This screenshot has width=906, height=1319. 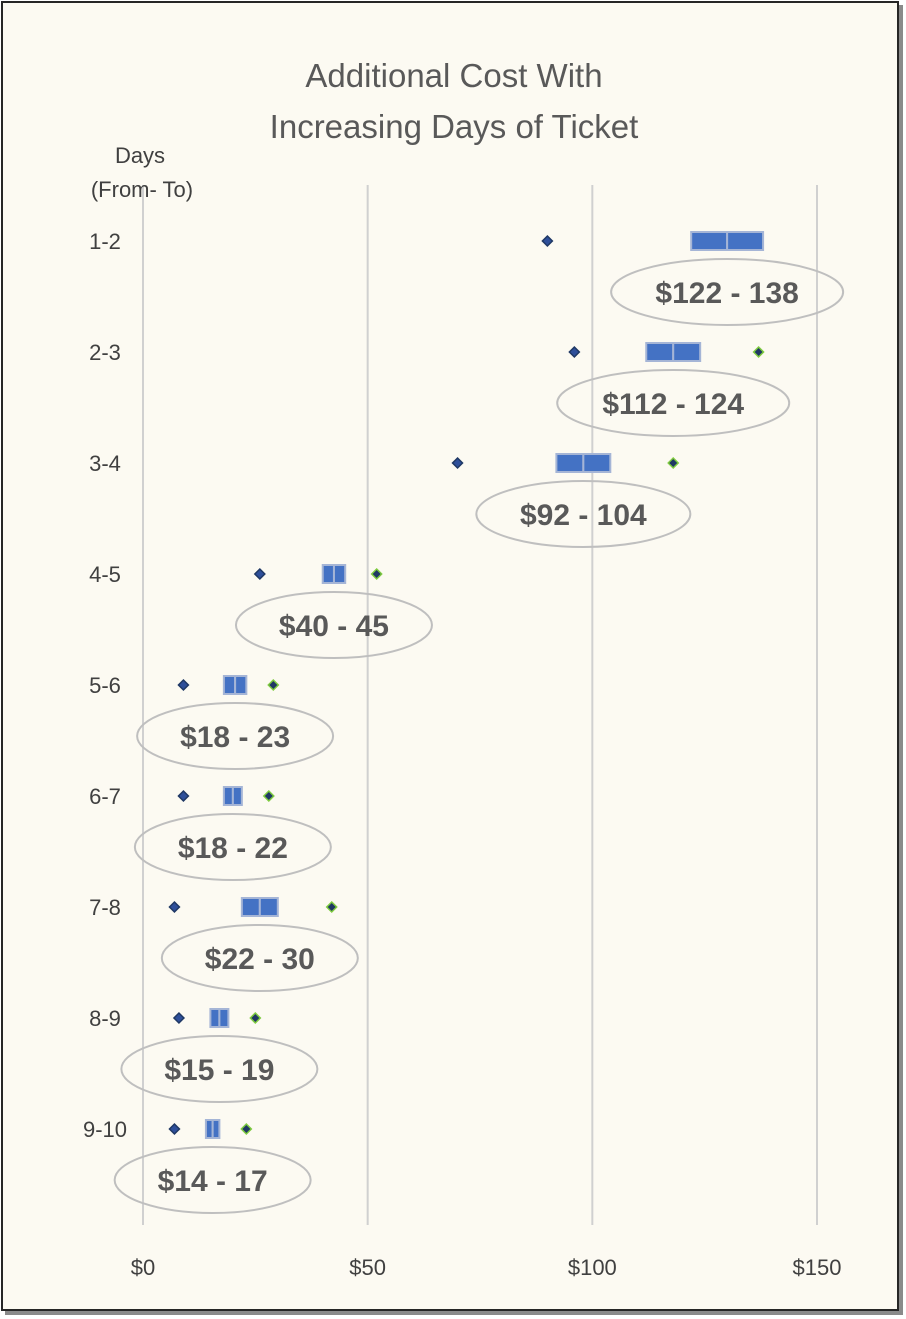 I want to click on x-tick-label-2: $100, so click(x=592, y=1267).